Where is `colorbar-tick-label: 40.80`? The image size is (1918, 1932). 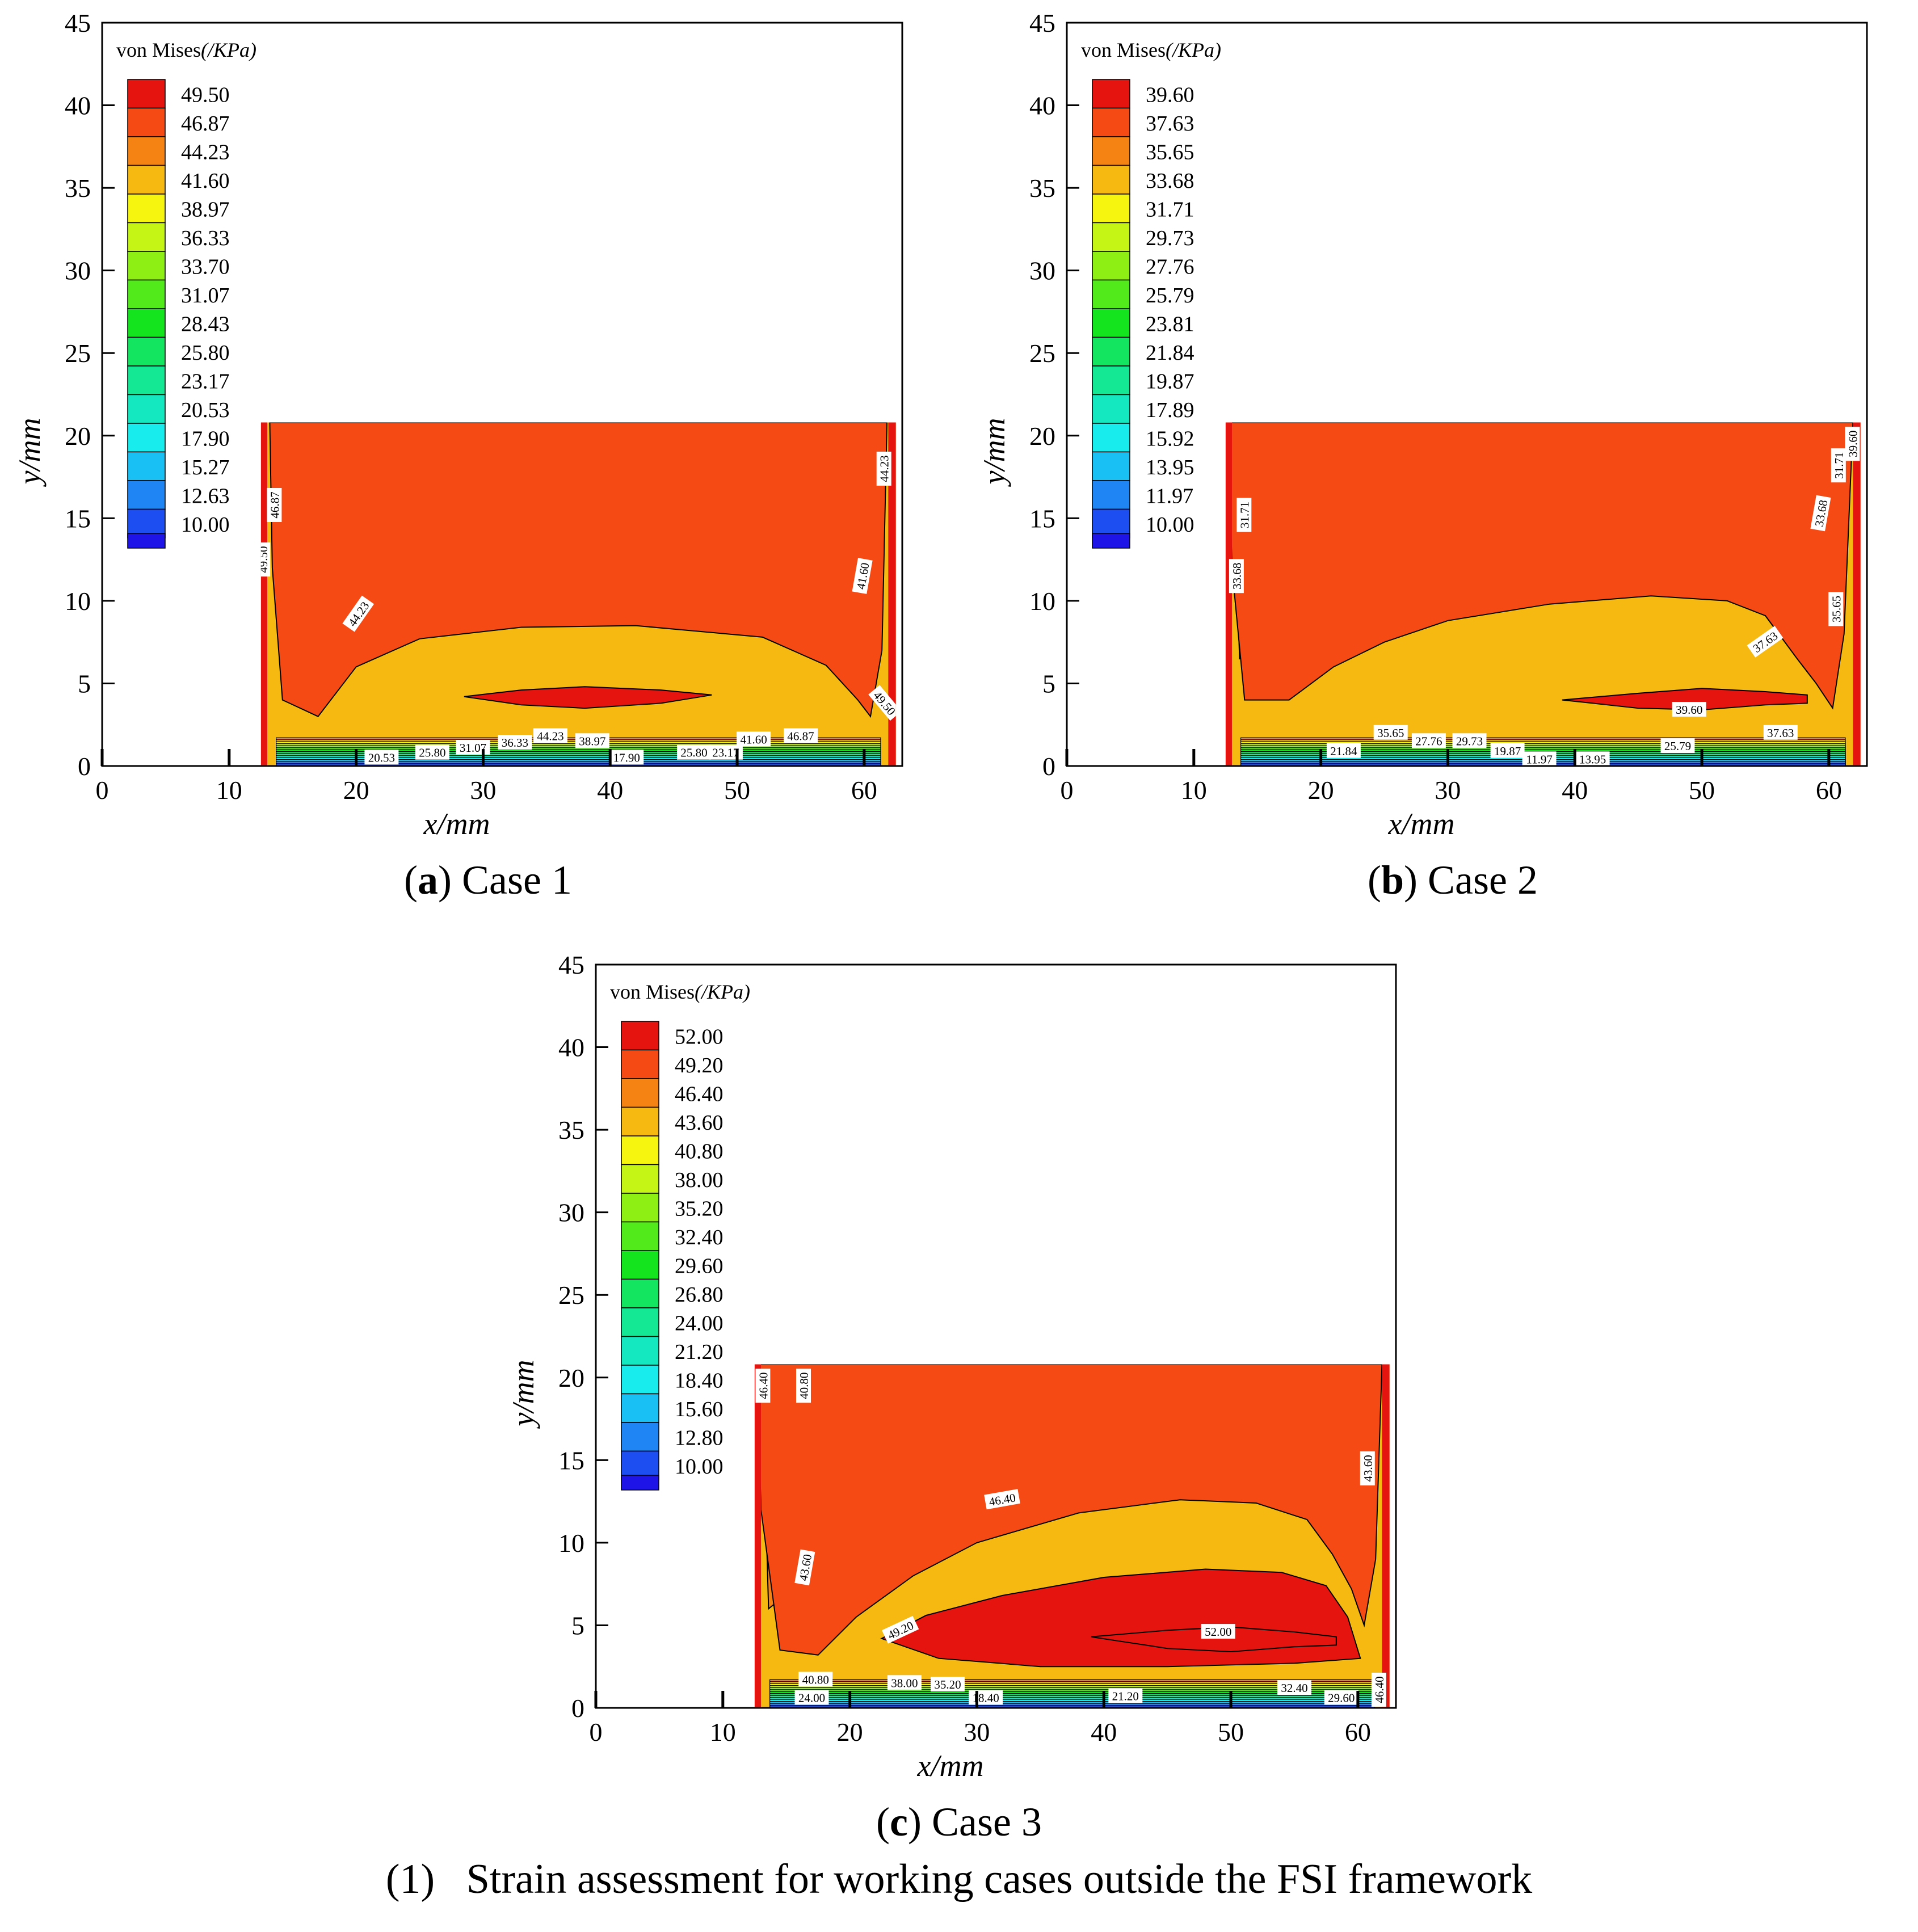
colorbar-tick-label: 40.80 is located at coordinates (700, 1151).